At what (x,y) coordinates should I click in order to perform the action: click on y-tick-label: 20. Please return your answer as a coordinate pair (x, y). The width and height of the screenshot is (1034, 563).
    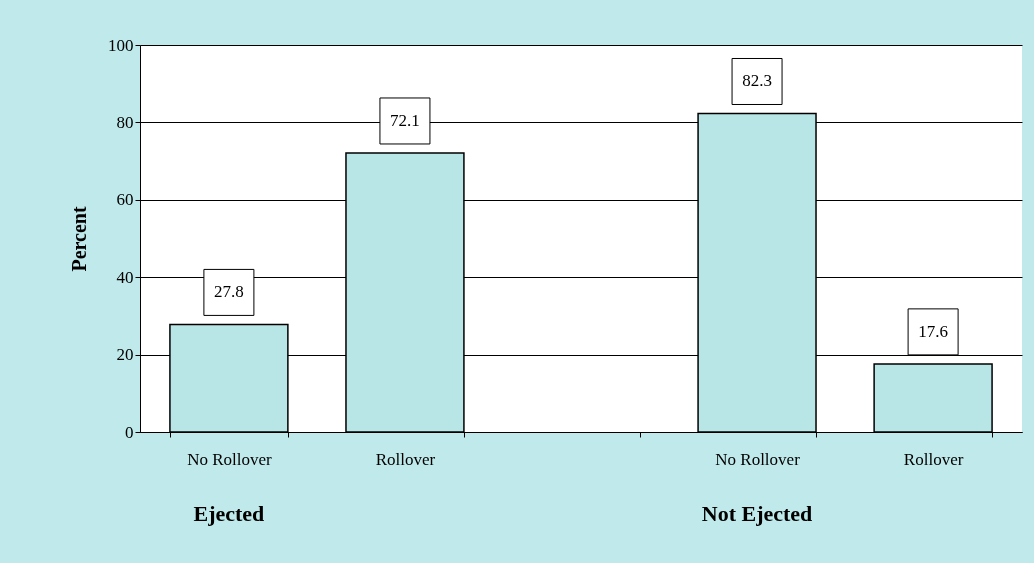
    Looking at the image, I should click on (125, 355).